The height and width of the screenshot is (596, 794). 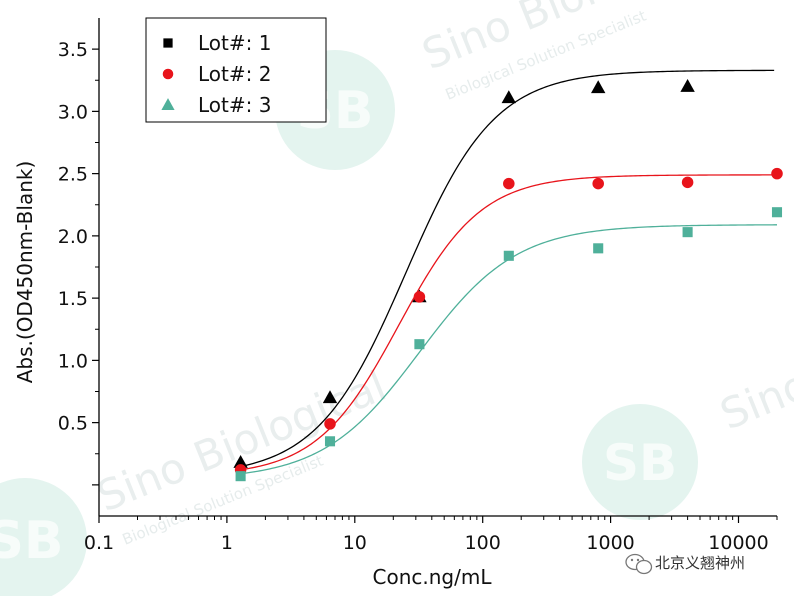 What do you see at coordinates (73, 424) in the screenshot?
I see `y-tick-label: 0.5` at bounding box center [73, 424].